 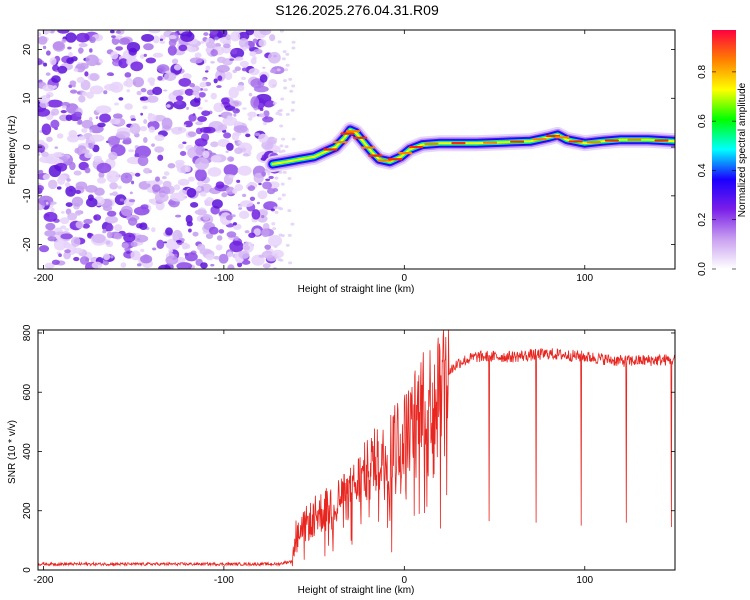 I want to click on snr-y-label: SNR (10 * v/v), so click(x=12, y=452).